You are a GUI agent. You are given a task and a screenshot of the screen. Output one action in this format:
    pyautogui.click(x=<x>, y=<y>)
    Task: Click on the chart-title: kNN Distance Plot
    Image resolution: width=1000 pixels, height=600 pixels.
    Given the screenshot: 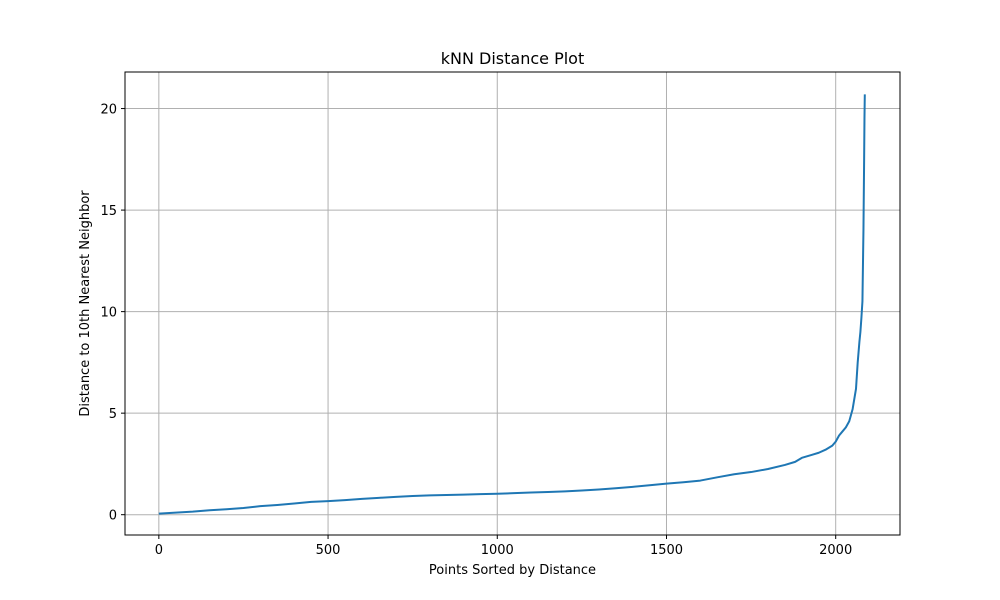 What is the action you would take?
    pyautogui.click(x=513, y=58)
    